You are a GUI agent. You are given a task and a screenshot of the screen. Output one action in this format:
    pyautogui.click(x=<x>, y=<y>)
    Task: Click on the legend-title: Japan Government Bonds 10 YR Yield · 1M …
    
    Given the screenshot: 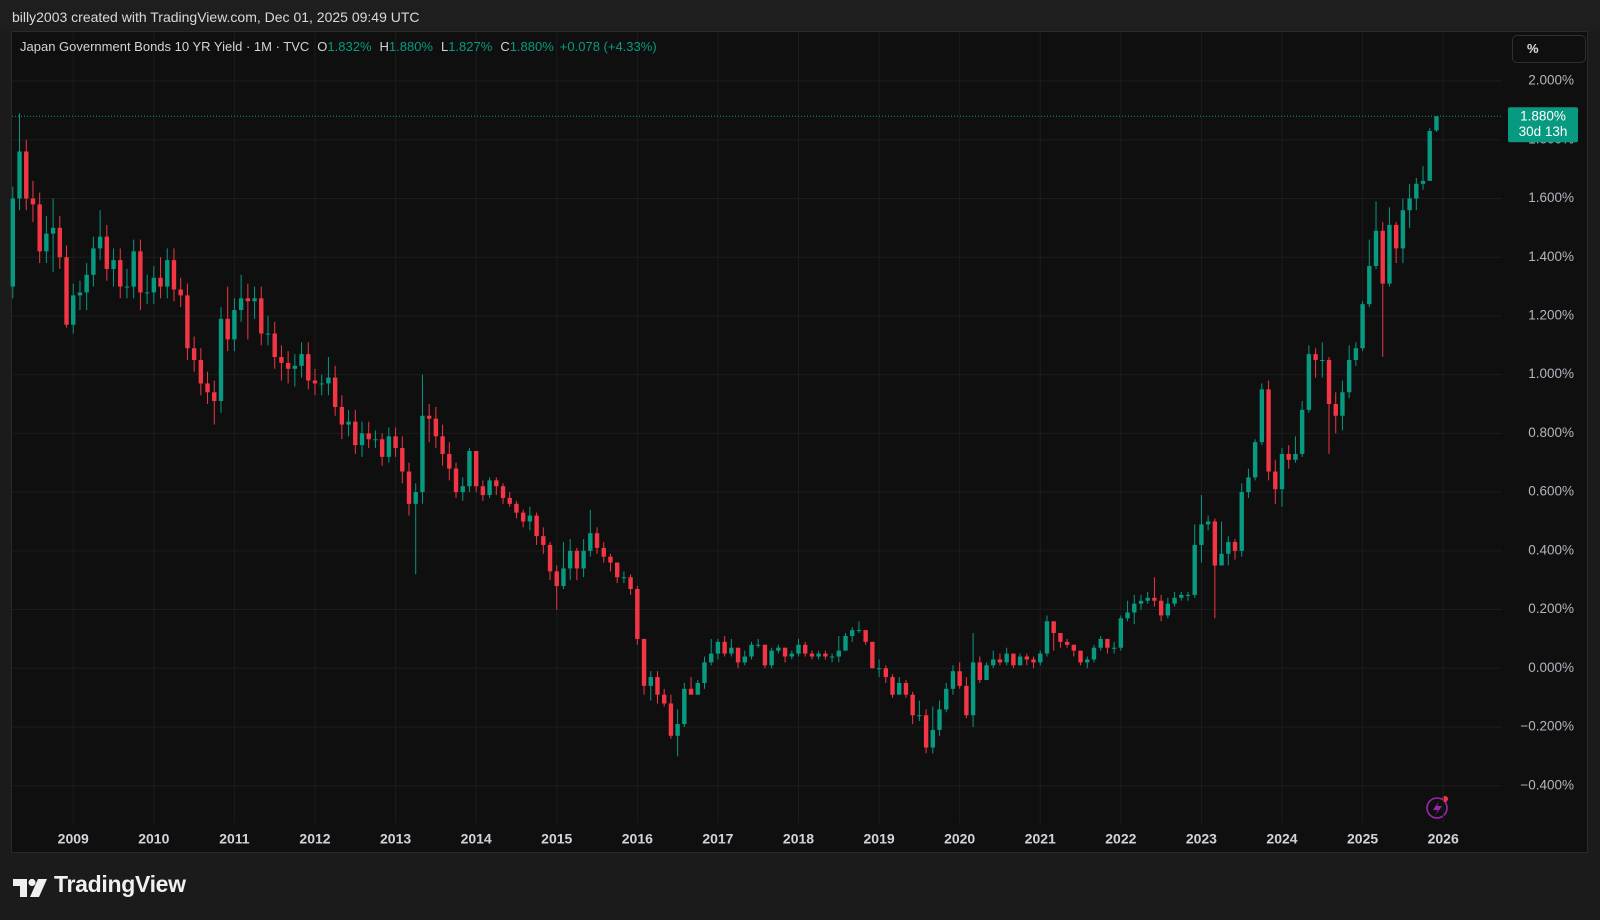 What is the action you would take?
    pyautogui.click(x=165, y=46)
    